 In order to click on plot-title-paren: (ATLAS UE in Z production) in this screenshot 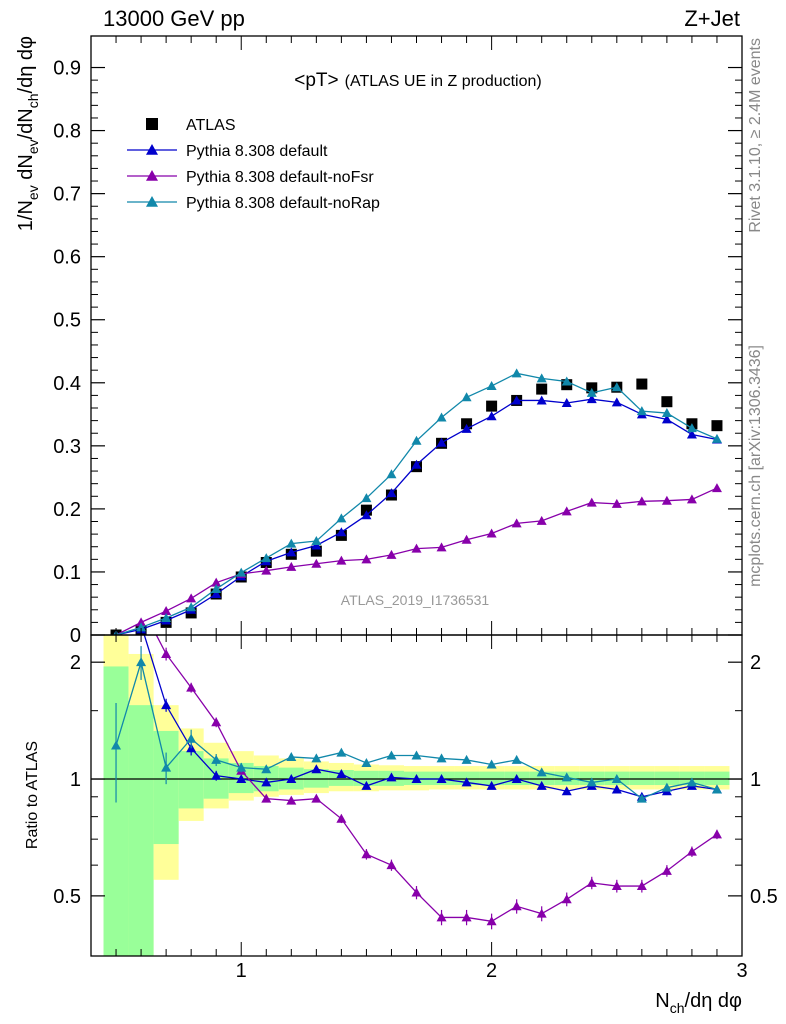, I will do `click(443, 81)`.